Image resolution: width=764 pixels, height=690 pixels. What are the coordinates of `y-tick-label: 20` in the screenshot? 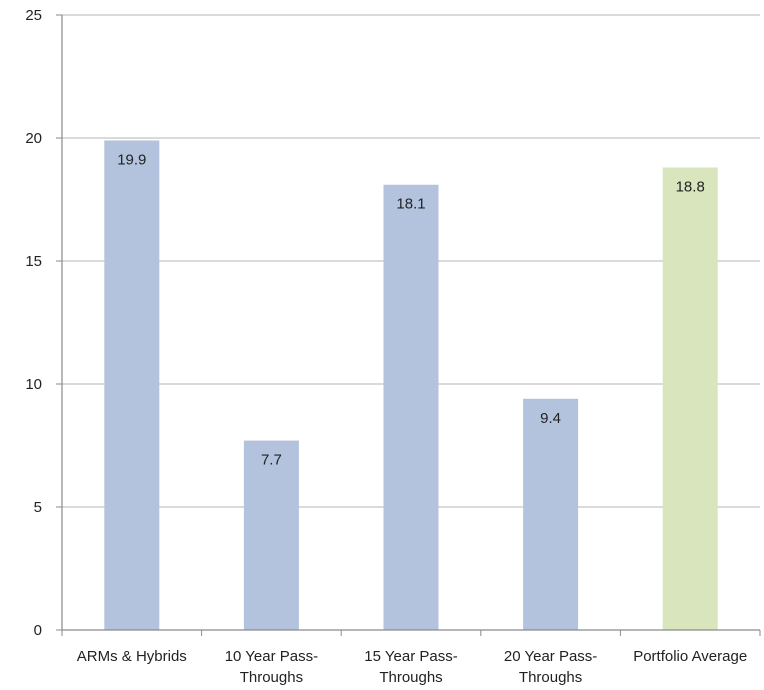 It's located at (33, 138).